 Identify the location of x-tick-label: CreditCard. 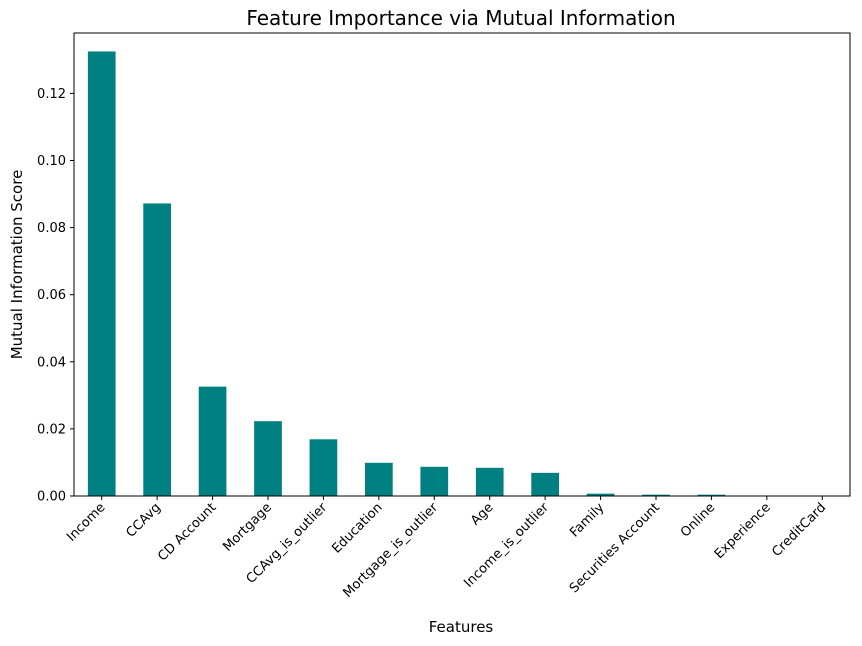
(799, 530).